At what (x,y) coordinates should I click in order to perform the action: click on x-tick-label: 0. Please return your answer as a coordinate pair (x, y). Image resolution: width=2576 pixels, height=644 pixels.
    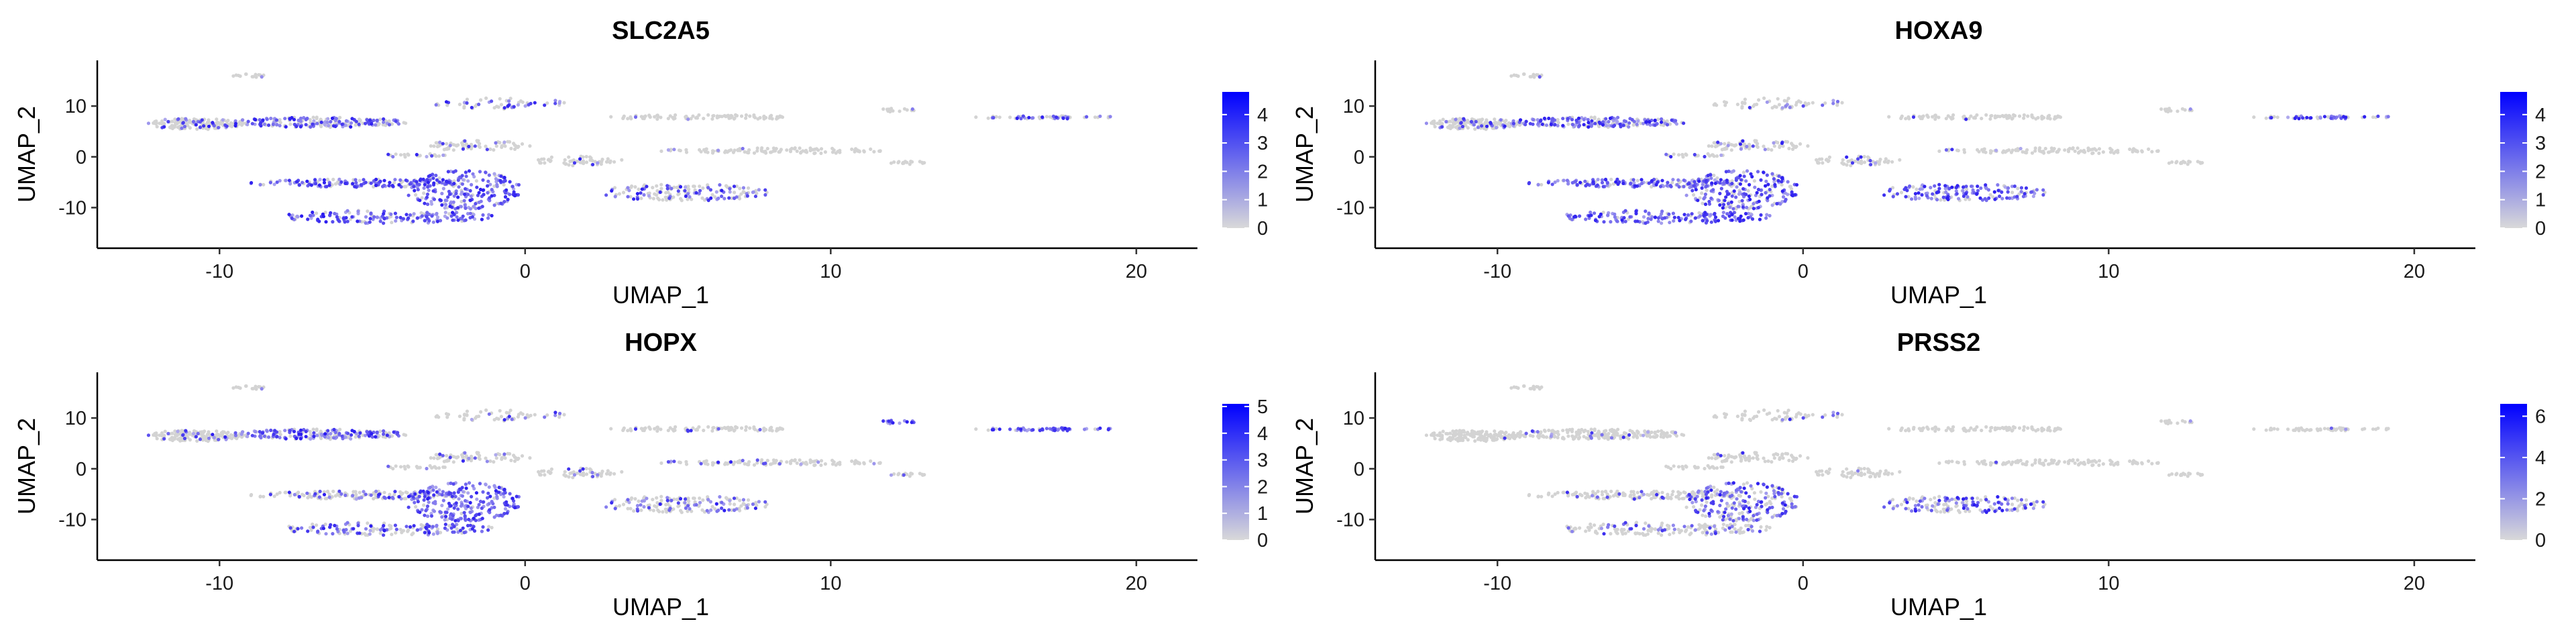
    Looking at the image, I should click on (525, 271).